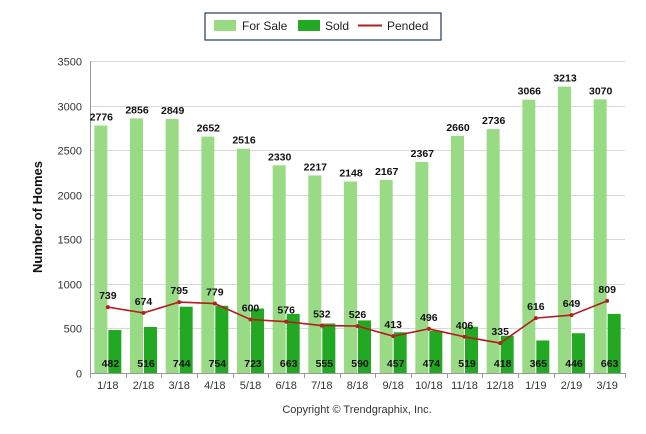  Describe the element at coordinates (73, 330) in the screenshot. I see `y-tick-label: 500` at that location.